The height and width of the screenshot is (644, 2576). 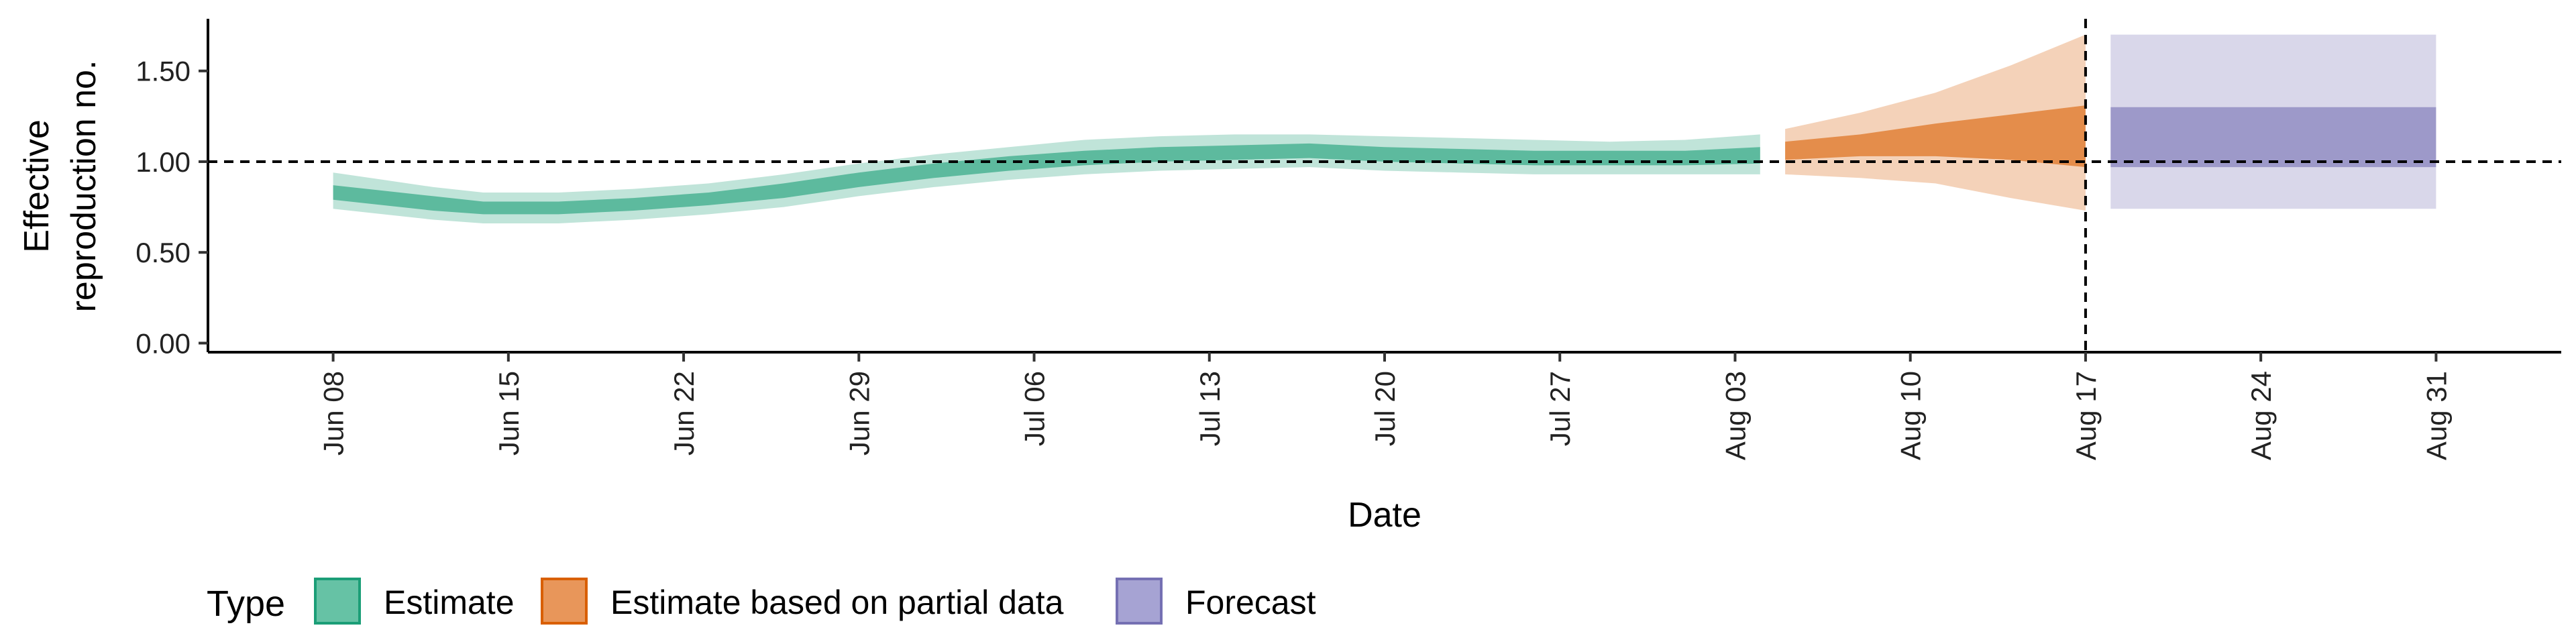 I want to click on x-tick-label: Jul 27, so click(x=1560, y=408).